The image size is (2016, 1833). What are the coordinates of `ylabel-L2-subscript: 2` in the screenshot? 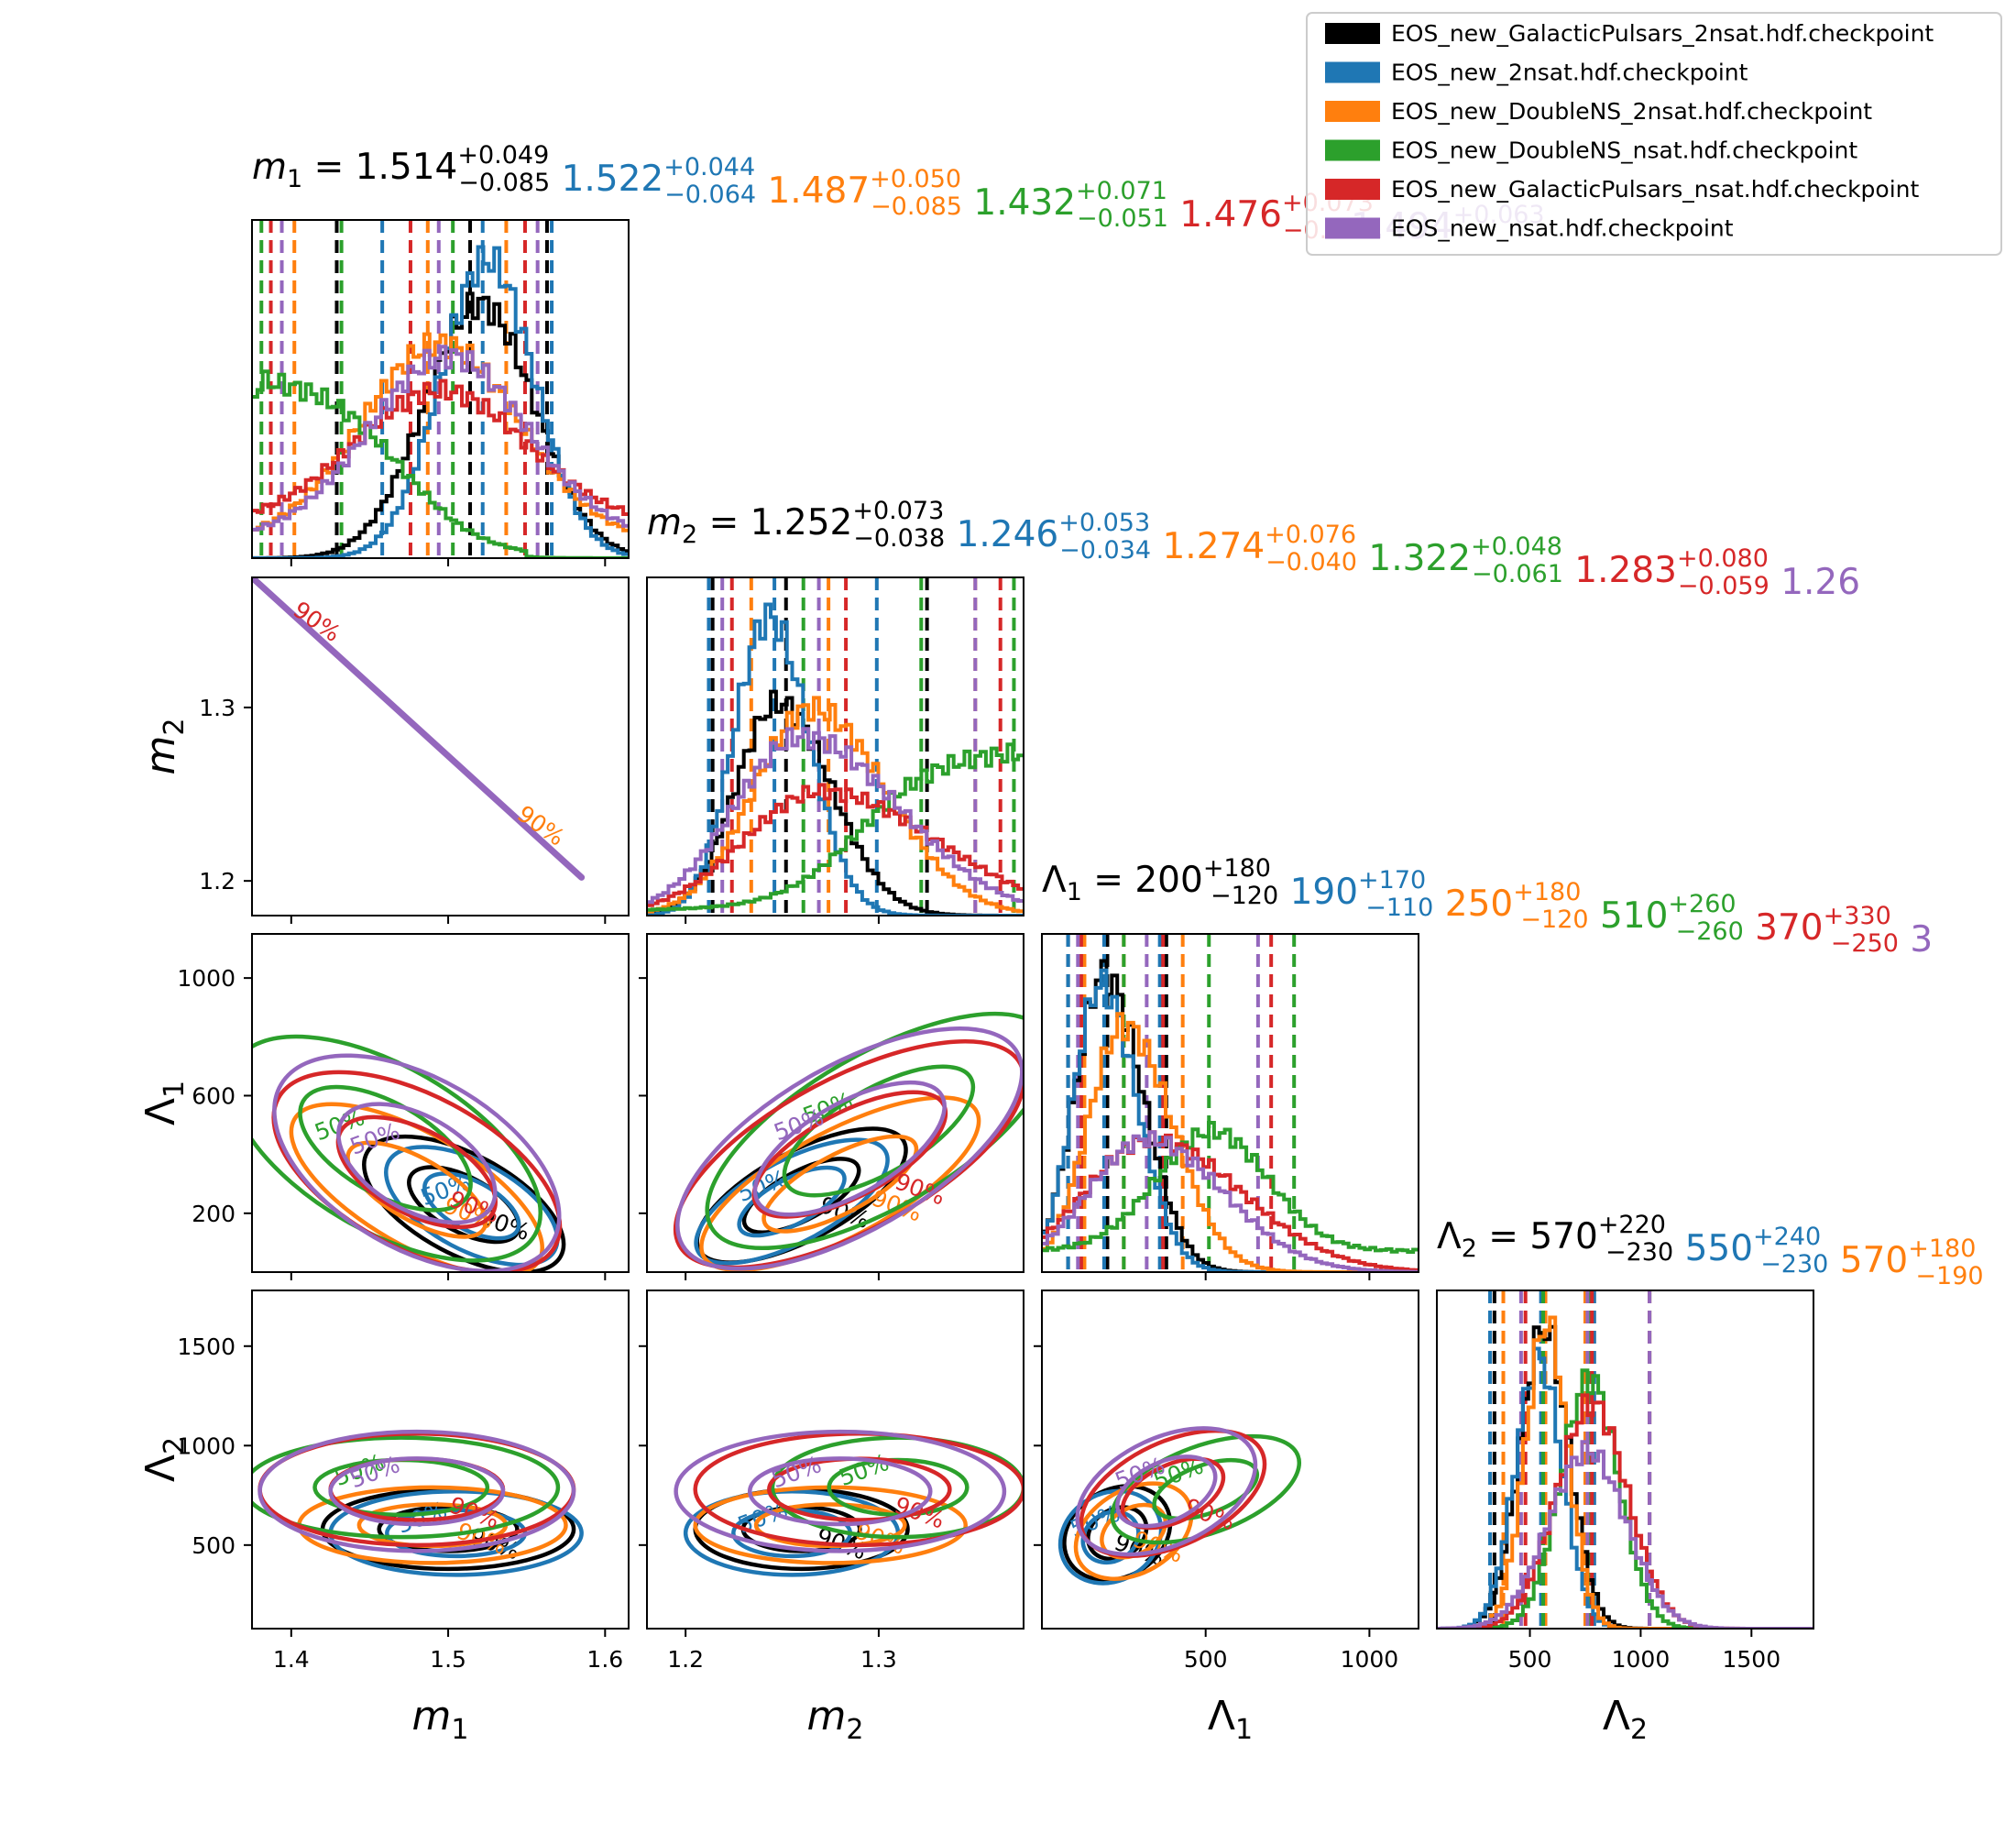 It's located at (175, 1445).